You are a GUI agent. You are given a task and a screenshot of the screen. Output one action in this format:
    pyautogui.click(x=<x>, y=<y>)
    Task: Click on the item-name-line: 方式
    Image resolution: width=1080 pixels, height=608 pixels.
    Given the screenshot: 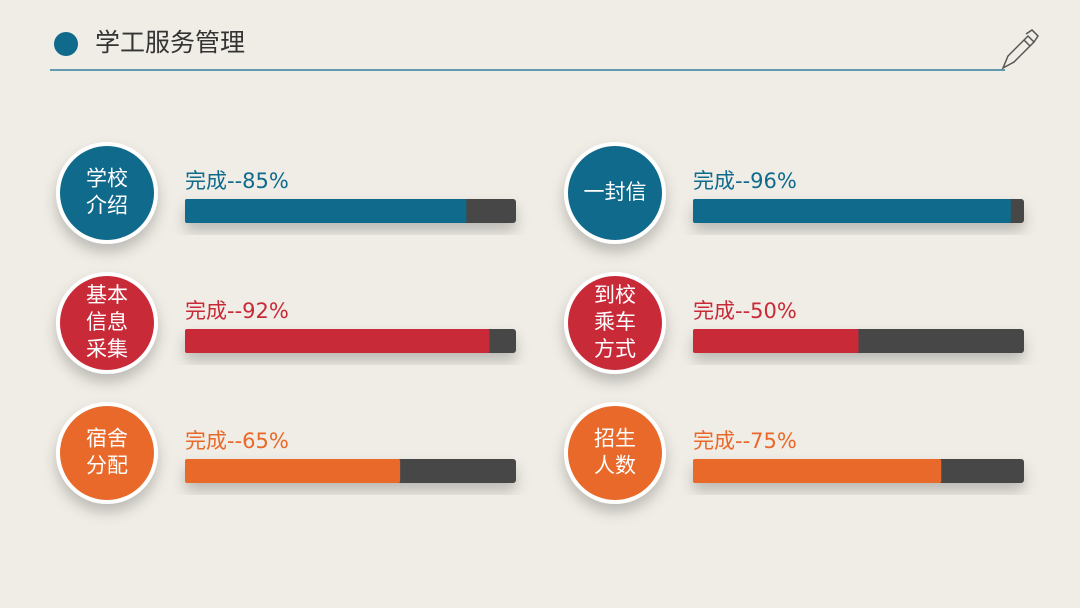 What is the action you would take?
    pyautogui.click(x=615, y=349)
    